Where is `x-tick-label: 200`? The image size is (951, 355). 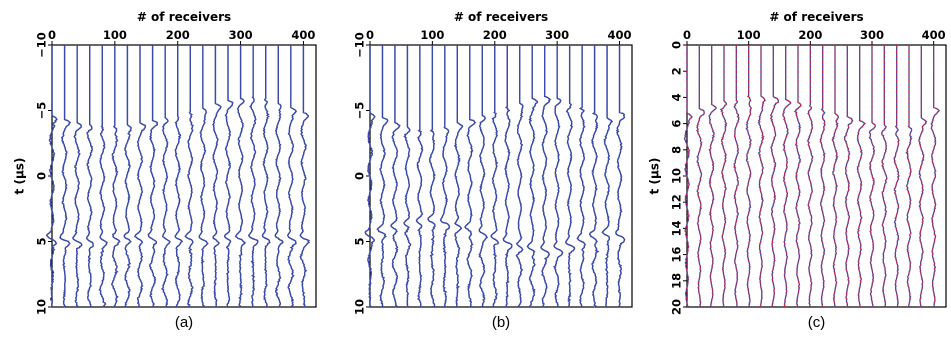 x-tick-label: 200 is located at coordinates (810, 35).